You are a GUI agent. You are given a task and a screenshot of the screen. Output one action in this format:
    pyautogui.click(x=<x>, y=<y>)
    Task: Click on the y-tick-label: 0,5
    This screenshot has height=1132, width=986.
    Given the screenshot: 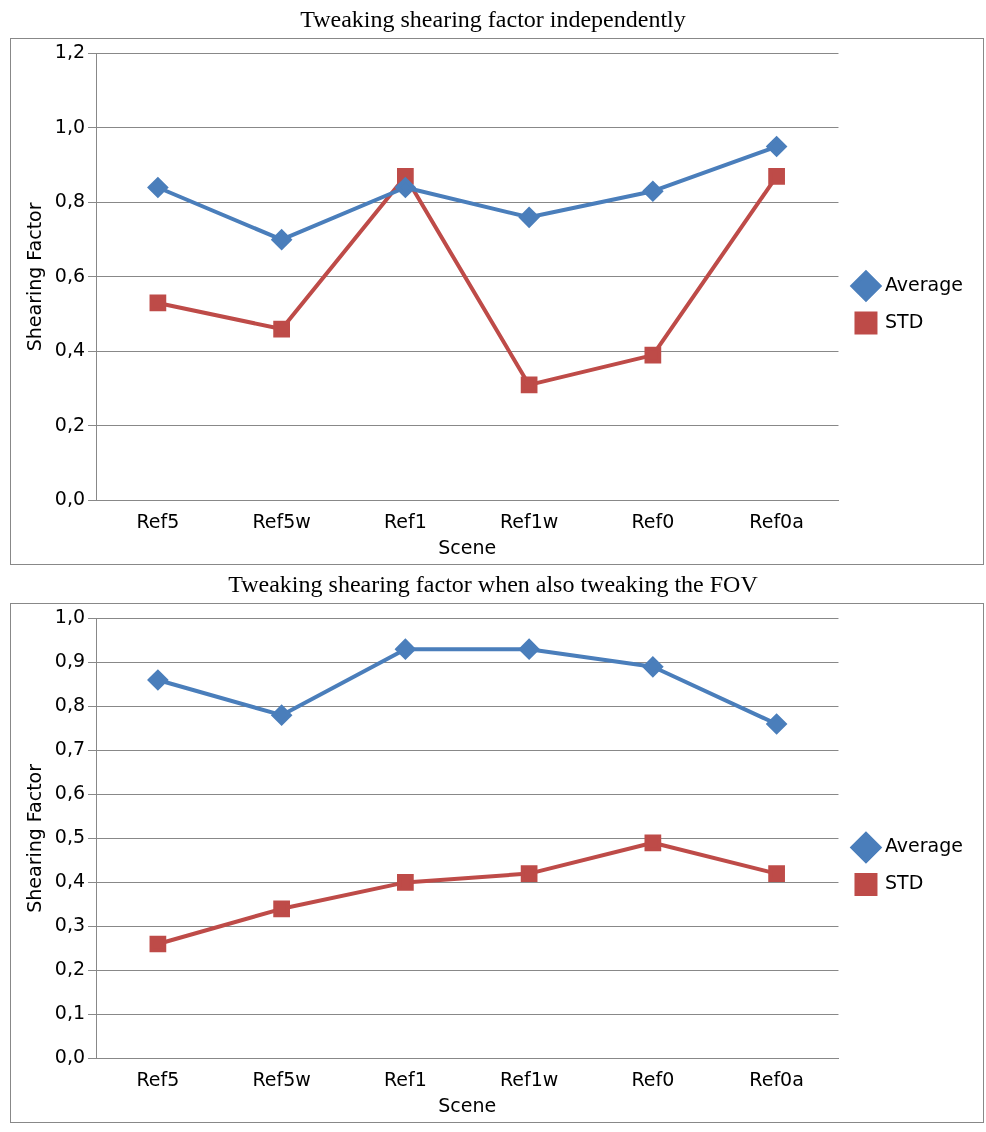 What is the action you would take?
    pyautogui.click(x=70, y=836)
    